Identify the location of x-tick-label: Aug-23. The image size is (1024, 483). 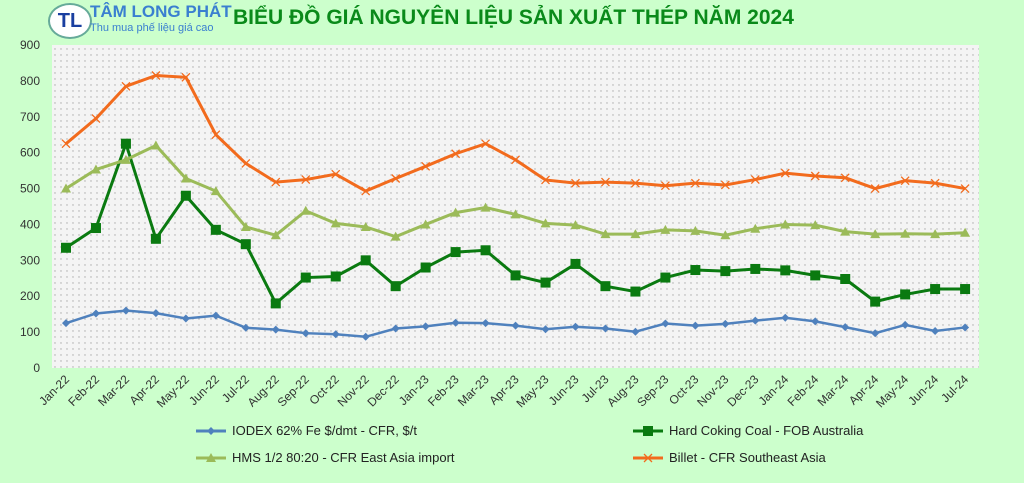
(622, 390).